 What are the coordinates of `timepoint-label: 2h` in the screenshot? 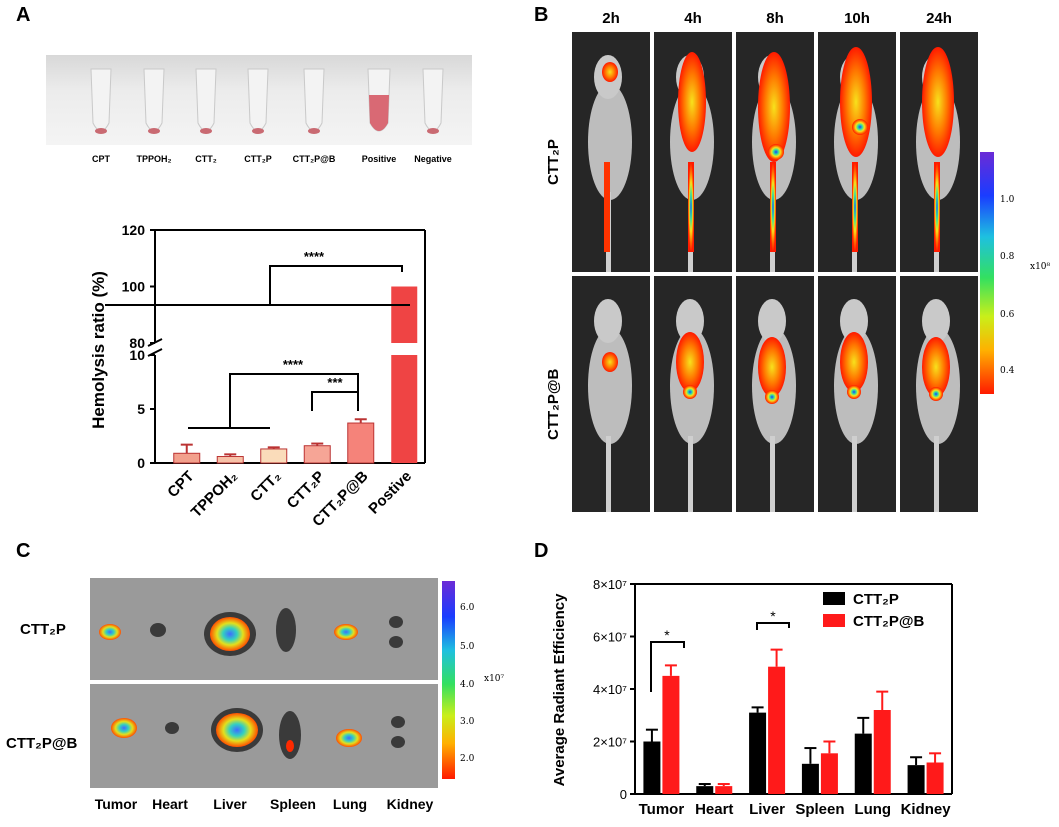 It's located at (611, 18).